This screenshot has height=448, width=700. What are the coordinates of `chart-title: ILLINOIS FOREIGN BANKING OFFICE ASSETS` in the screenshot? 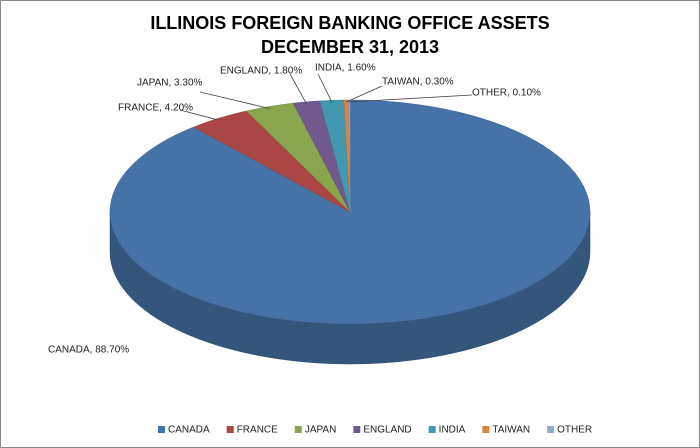 It's located at (349, 23).